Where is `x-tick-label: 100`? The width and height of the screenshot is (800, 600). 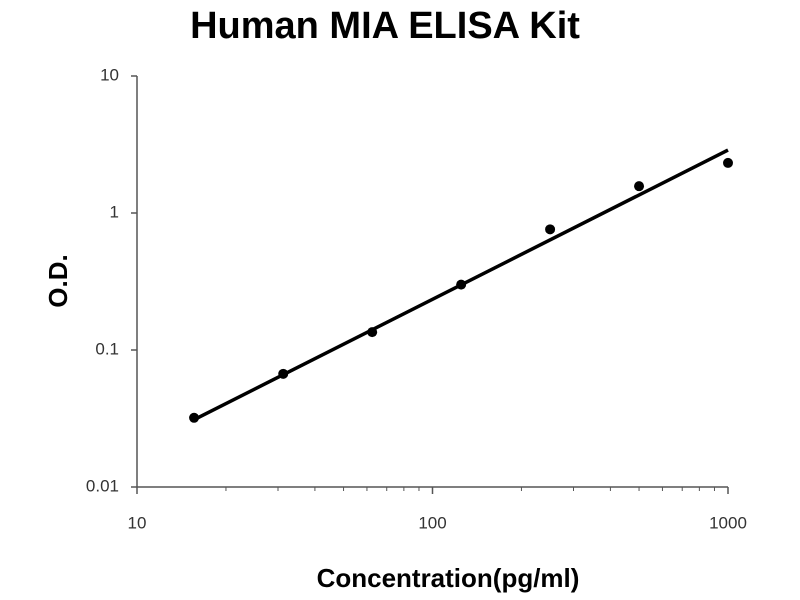
x-tick-label: 100 is located at coordinates (432, 522).